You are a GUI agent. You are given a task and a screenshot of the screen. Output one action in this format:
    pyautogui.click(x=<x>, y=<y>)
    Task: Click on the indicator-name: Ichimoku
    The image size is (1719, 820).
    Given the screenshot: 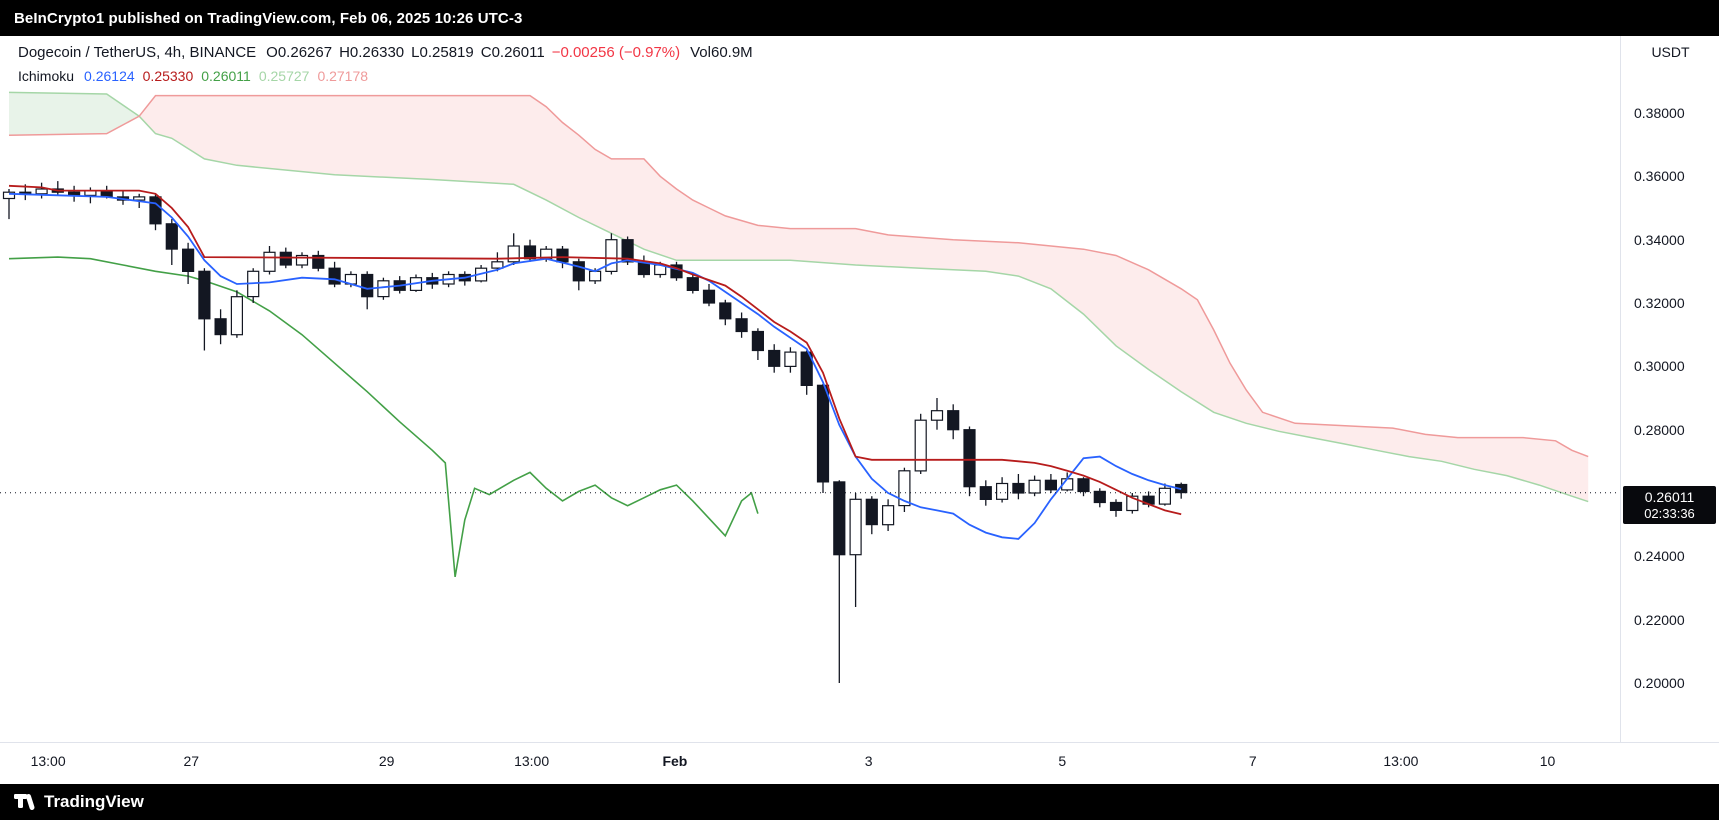 What is the action you would take?
    pyautogui.click(x=46, y=76)
    